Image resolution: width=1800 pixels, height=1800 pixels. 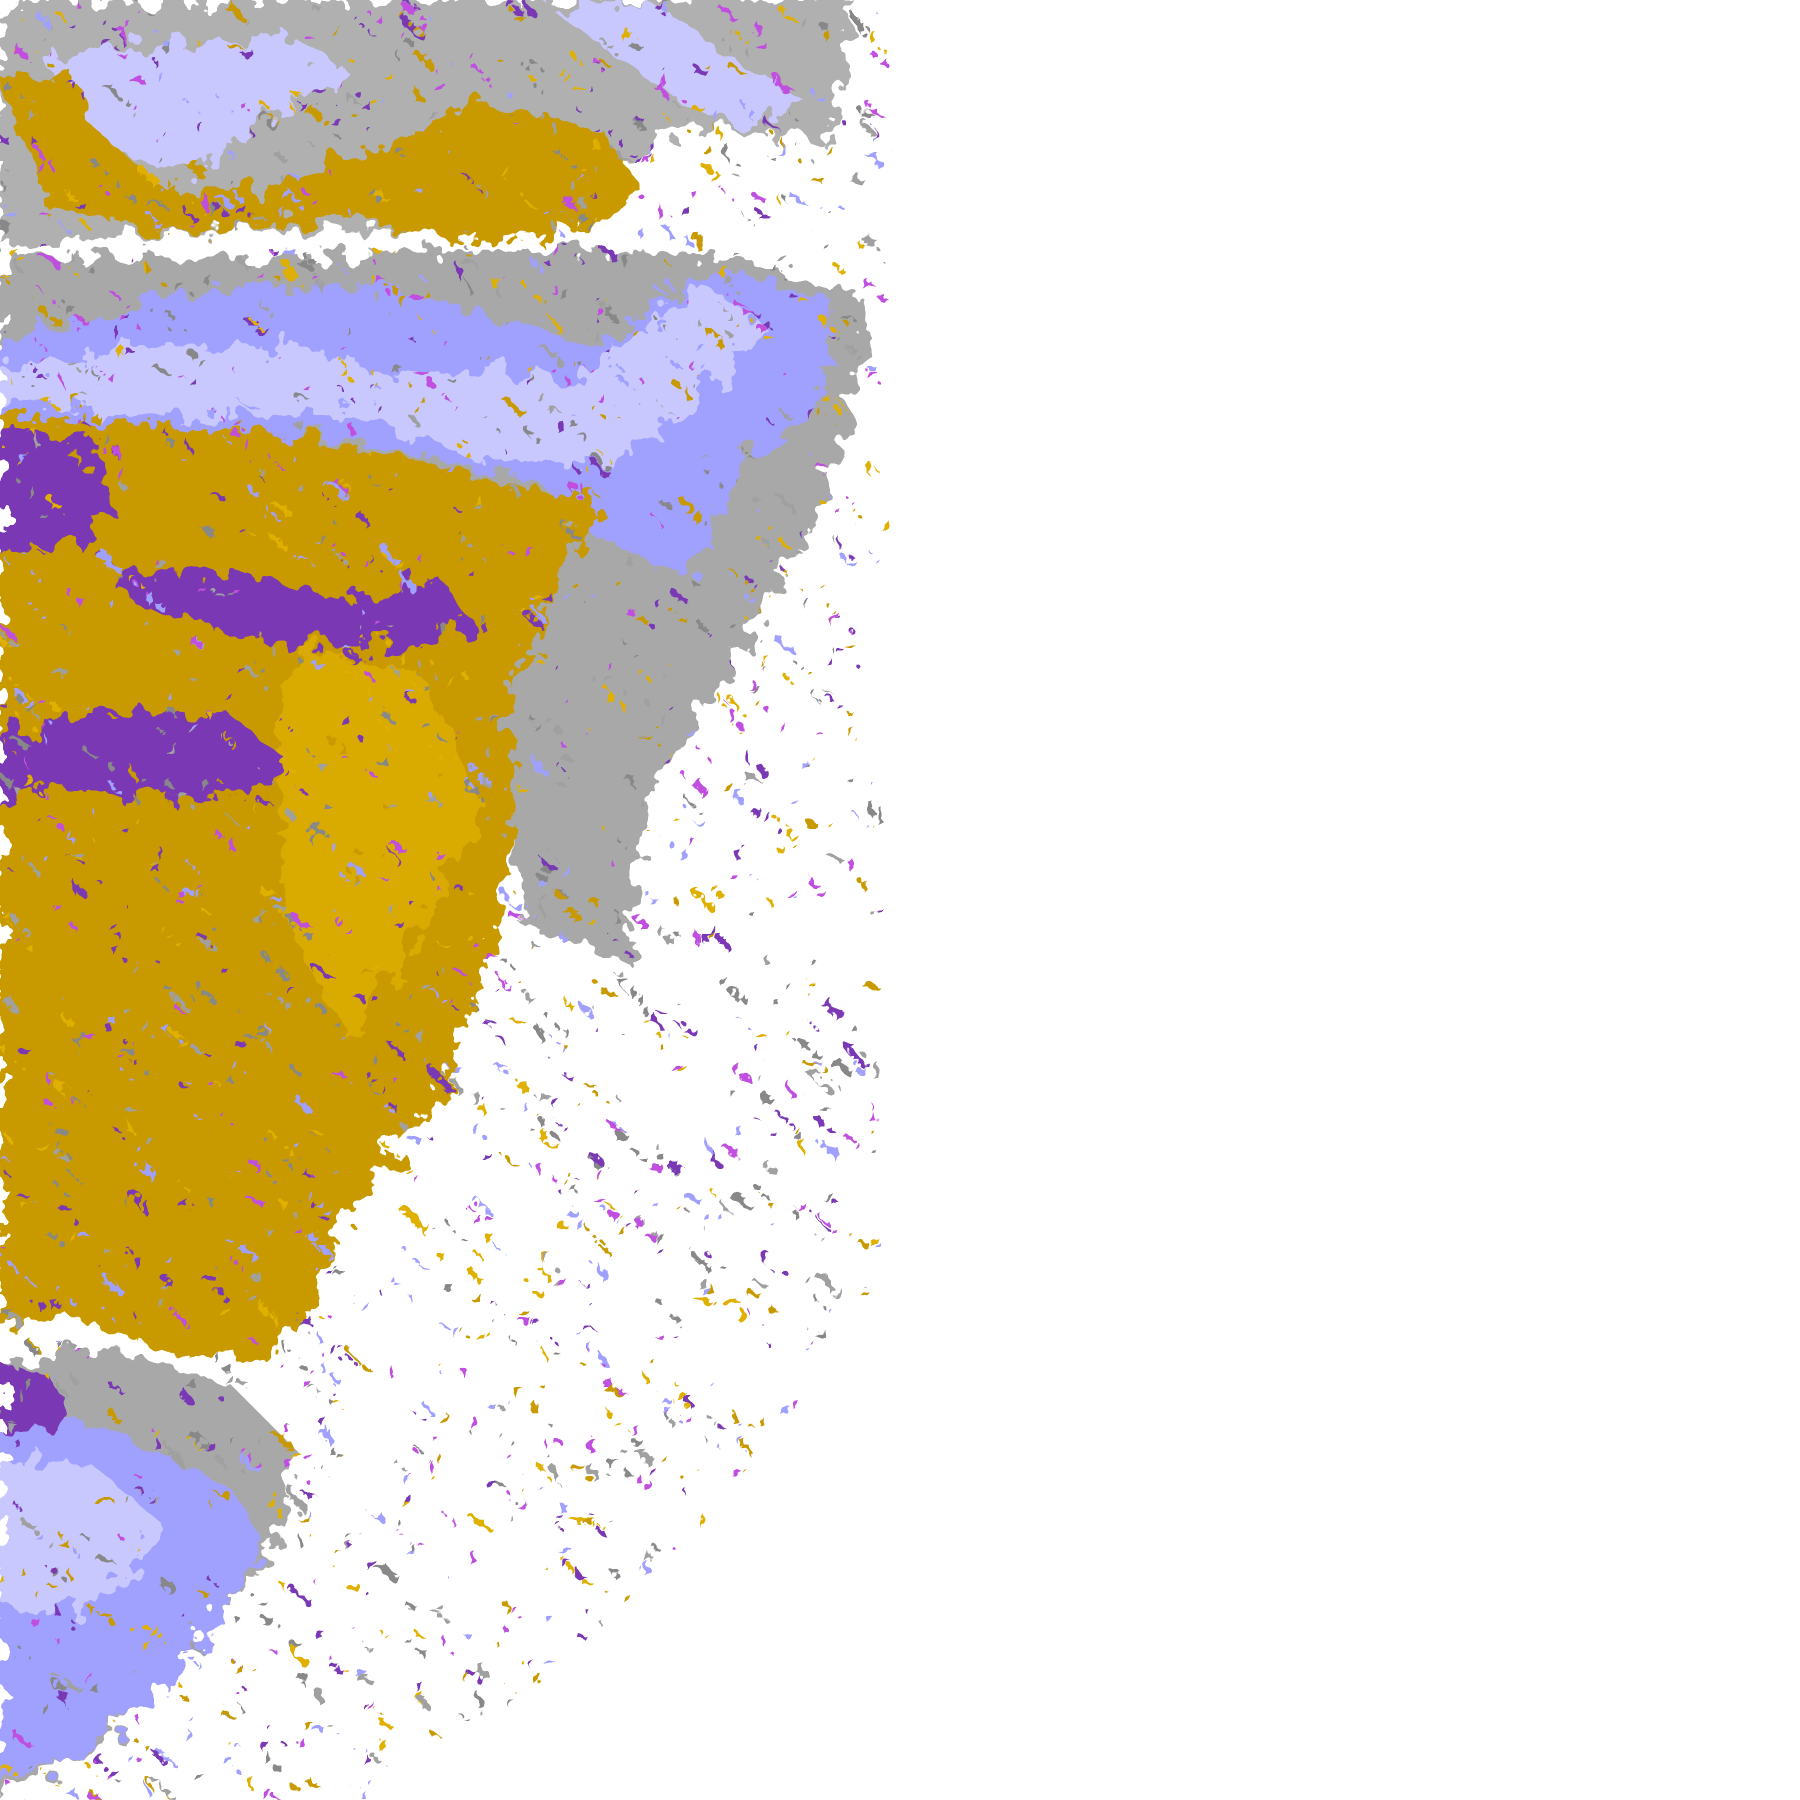 What do you see at coordinates (294, 606) in the screenshot?
I see `purple-region-central` at bounding box center [294, 606].